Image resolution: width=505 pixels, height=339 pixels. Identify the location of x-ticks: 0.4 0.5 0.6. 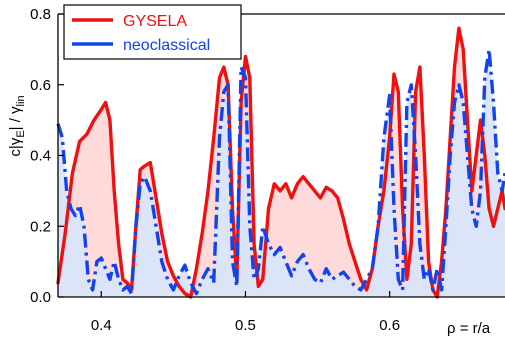
(245, 312).